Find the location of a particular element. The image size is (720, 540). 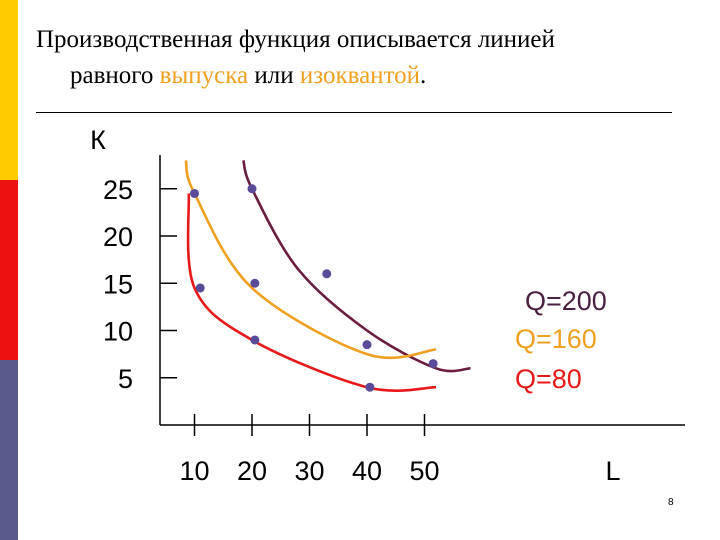

y-tick-label-5: 5 is located at coordinates (125, 379).